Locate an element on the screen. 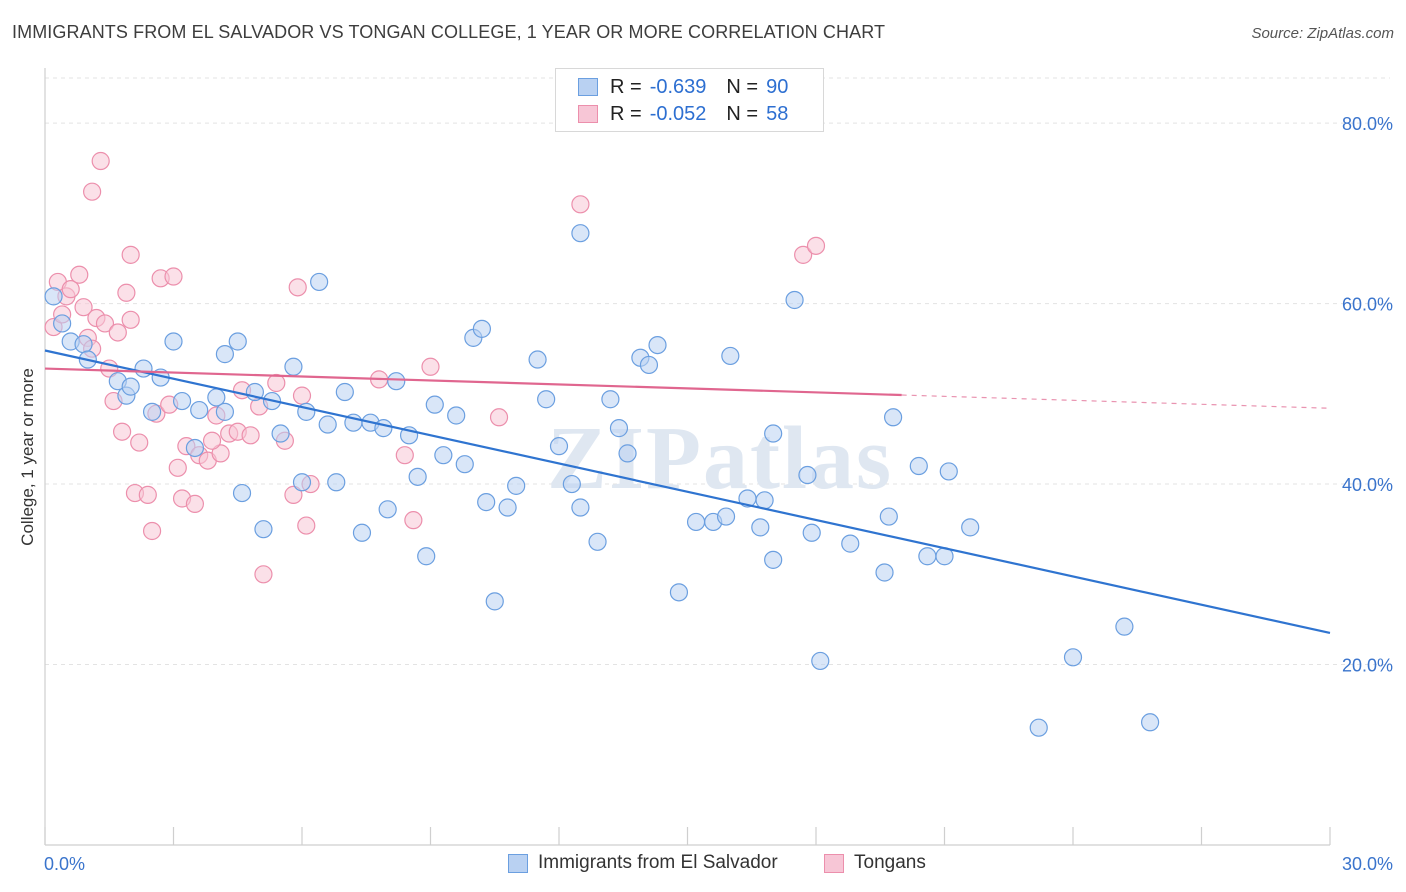 The width and height of the screenshot is (1406, 892). bottom-legend-label-el-salvador: Immigrants from El Salvador is located at coordinates (658, 862).